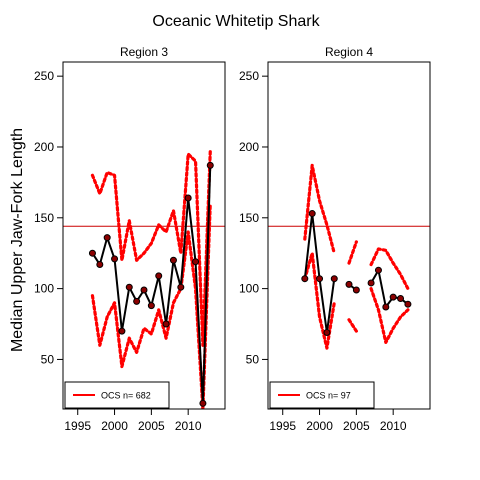 The height and width of the screenshot is (480, 480). What do you see at coordinates (328, 396) in the screenshot?
I see `legend-label: OCS n= 97` at bounding box center [328, 396].